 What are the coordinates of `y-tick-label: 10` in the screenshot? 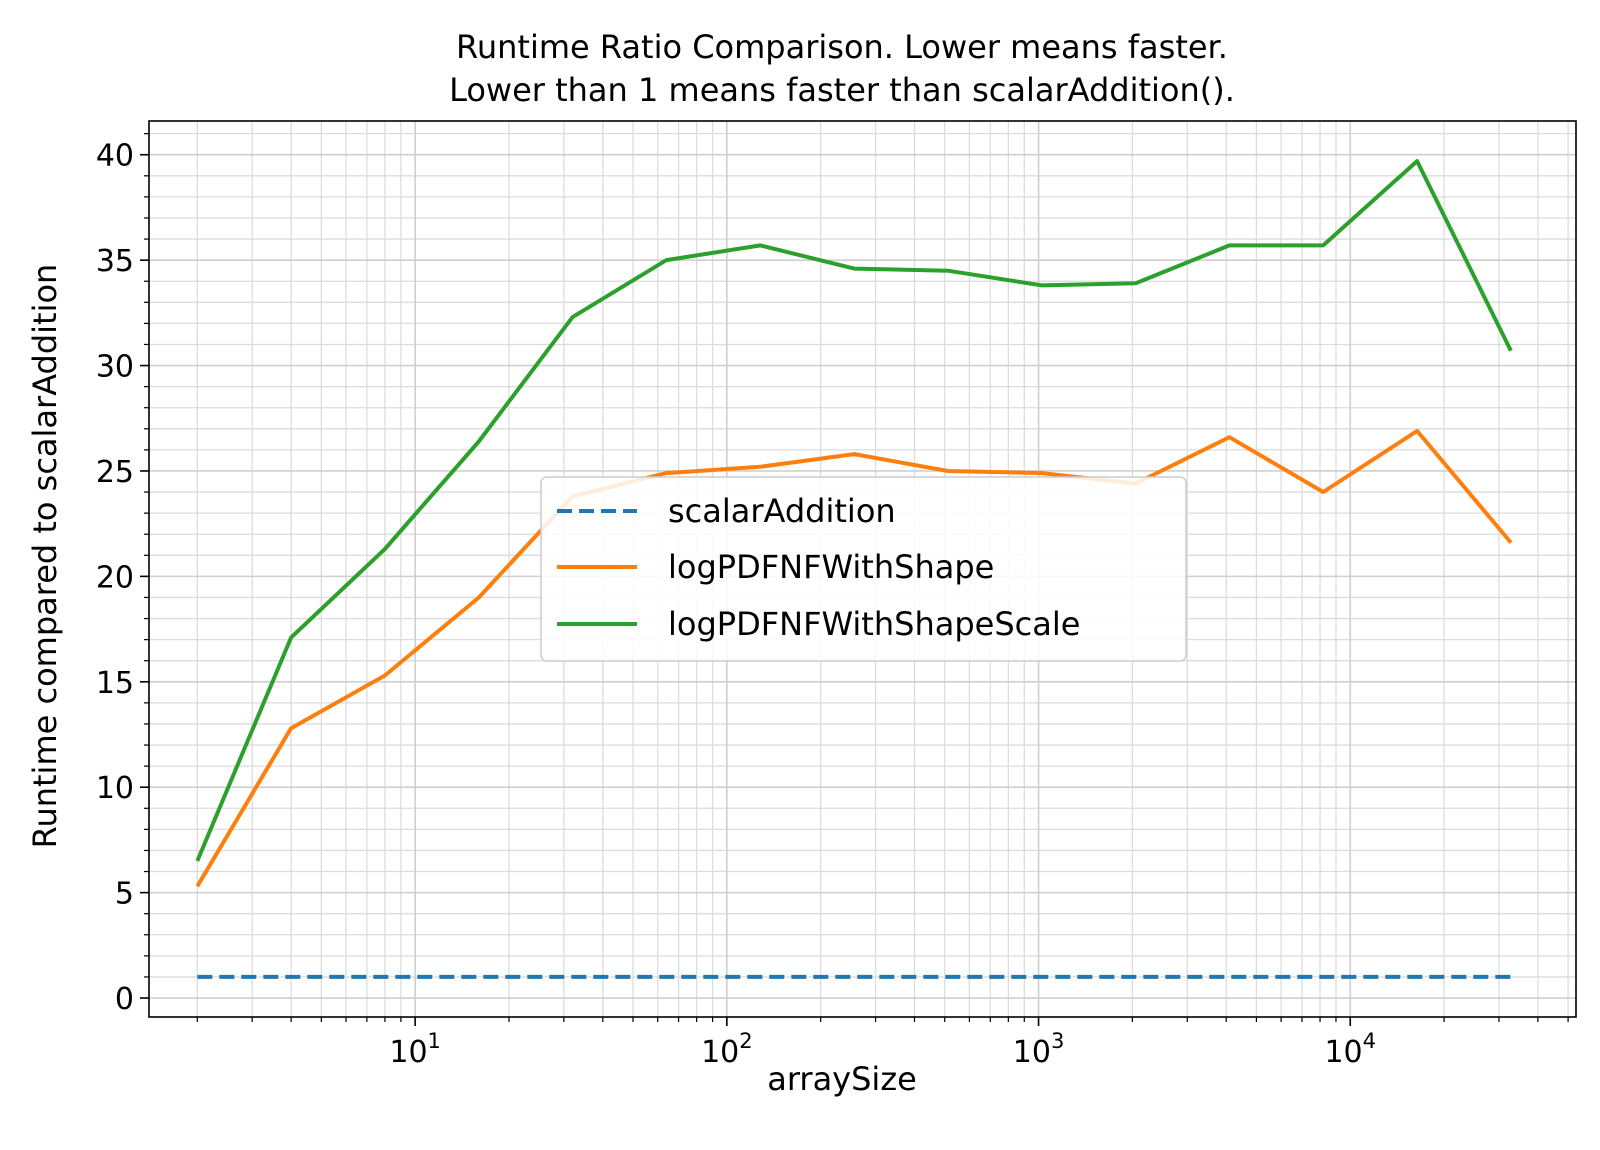 It's located at (115, 788).